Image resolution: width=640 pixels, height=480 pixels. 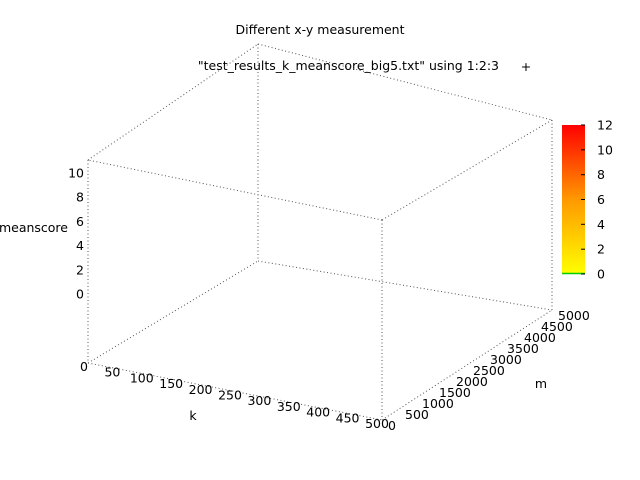 What do you see at coordinates (201, 389) in the screenshot?
I see `x-tick-label: 200` at bounding box center [201, 389].